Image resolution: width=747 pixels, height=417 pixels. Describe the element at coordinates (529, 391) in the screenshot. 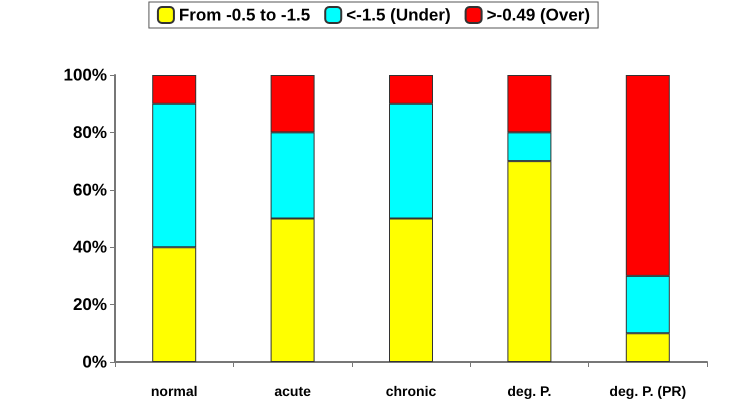

I see `x-tick-label: deg. P.` at that location.